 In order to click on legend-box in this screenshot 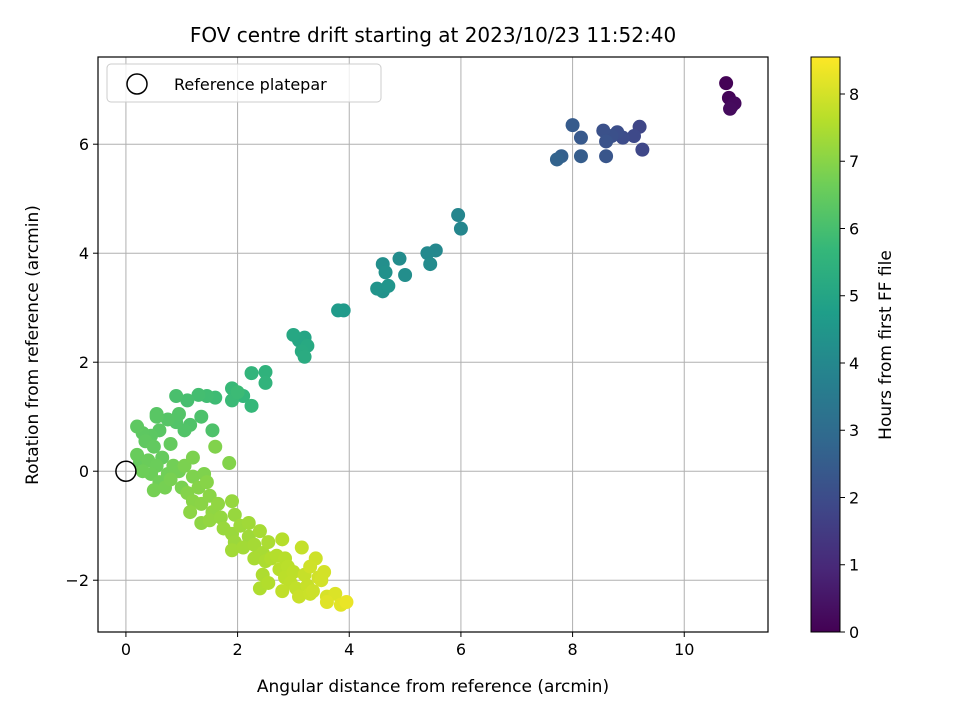, I will do `click(244, 83)`.